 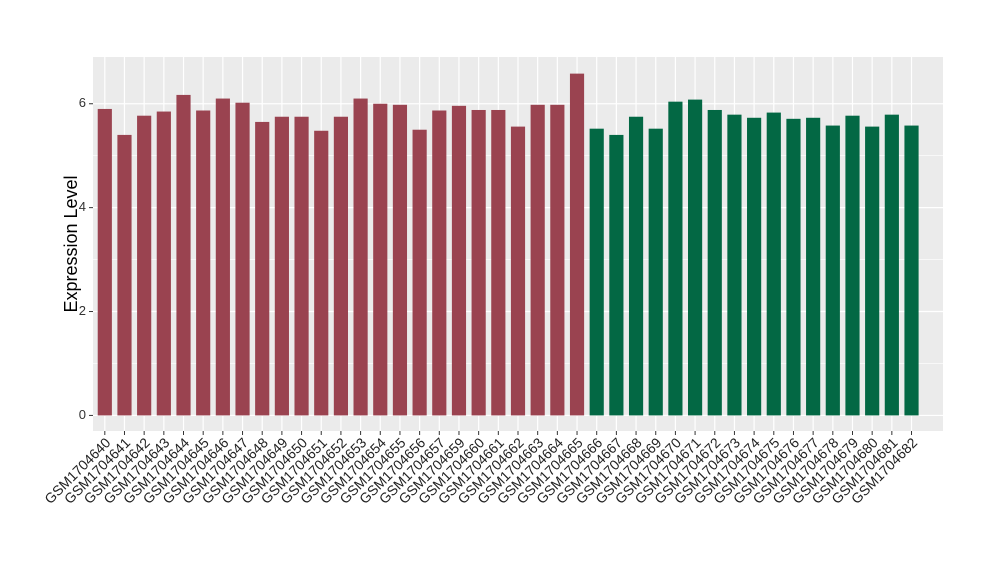 What do you see at coordinates (82, 414) in the screenshot?
I see `y-tick-label: 0` at bounding box center [82, 414].